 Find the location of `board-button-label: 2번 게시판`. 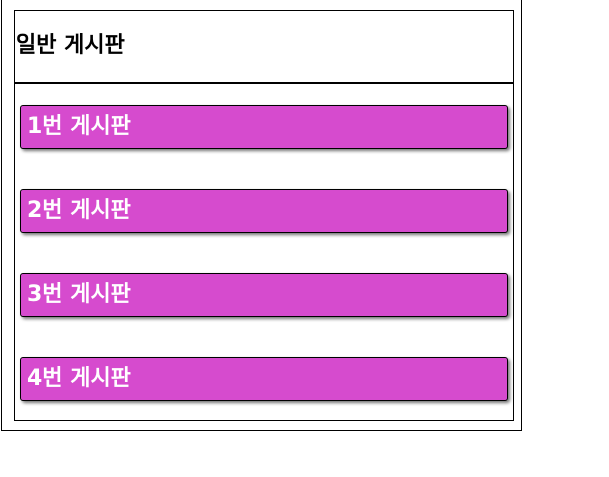

board-button-label: 2번 게시판 is located at coordinates (79, 210).